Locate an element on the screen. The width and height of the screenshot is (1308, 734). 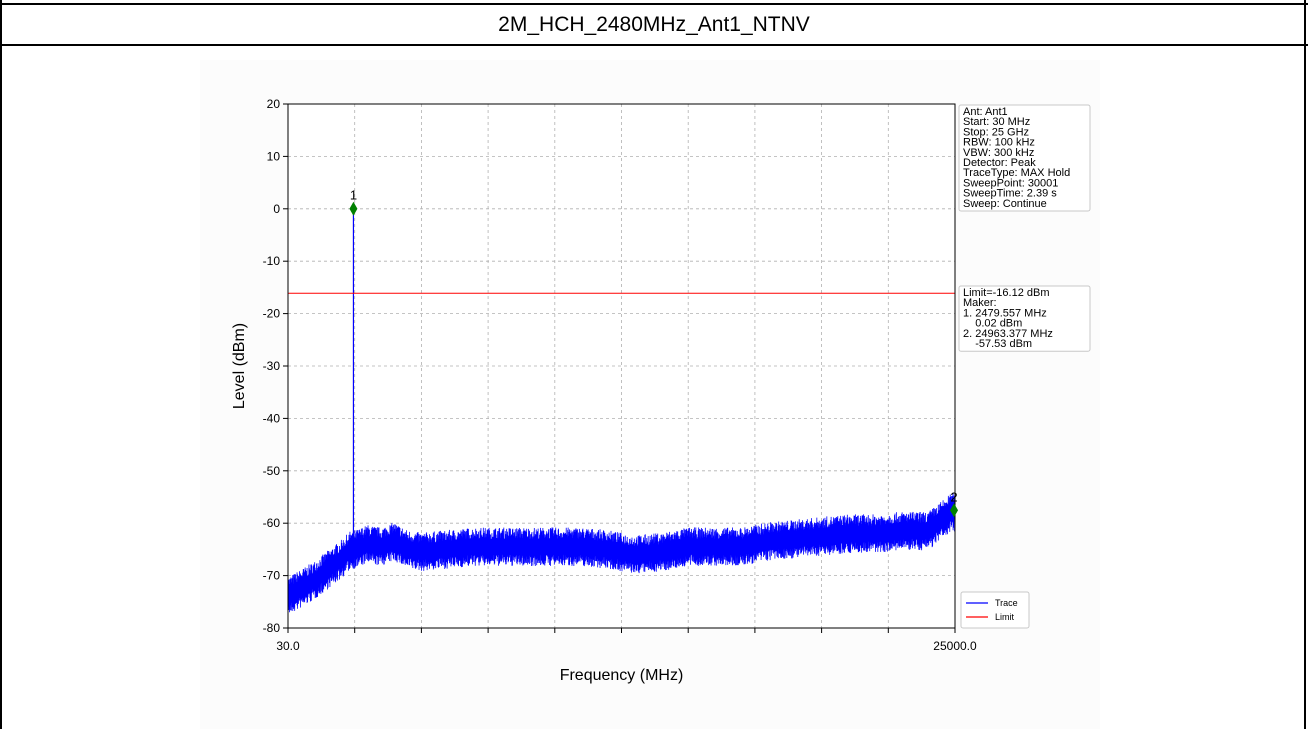
info-box-frame is located at coordinates (1024, 158).